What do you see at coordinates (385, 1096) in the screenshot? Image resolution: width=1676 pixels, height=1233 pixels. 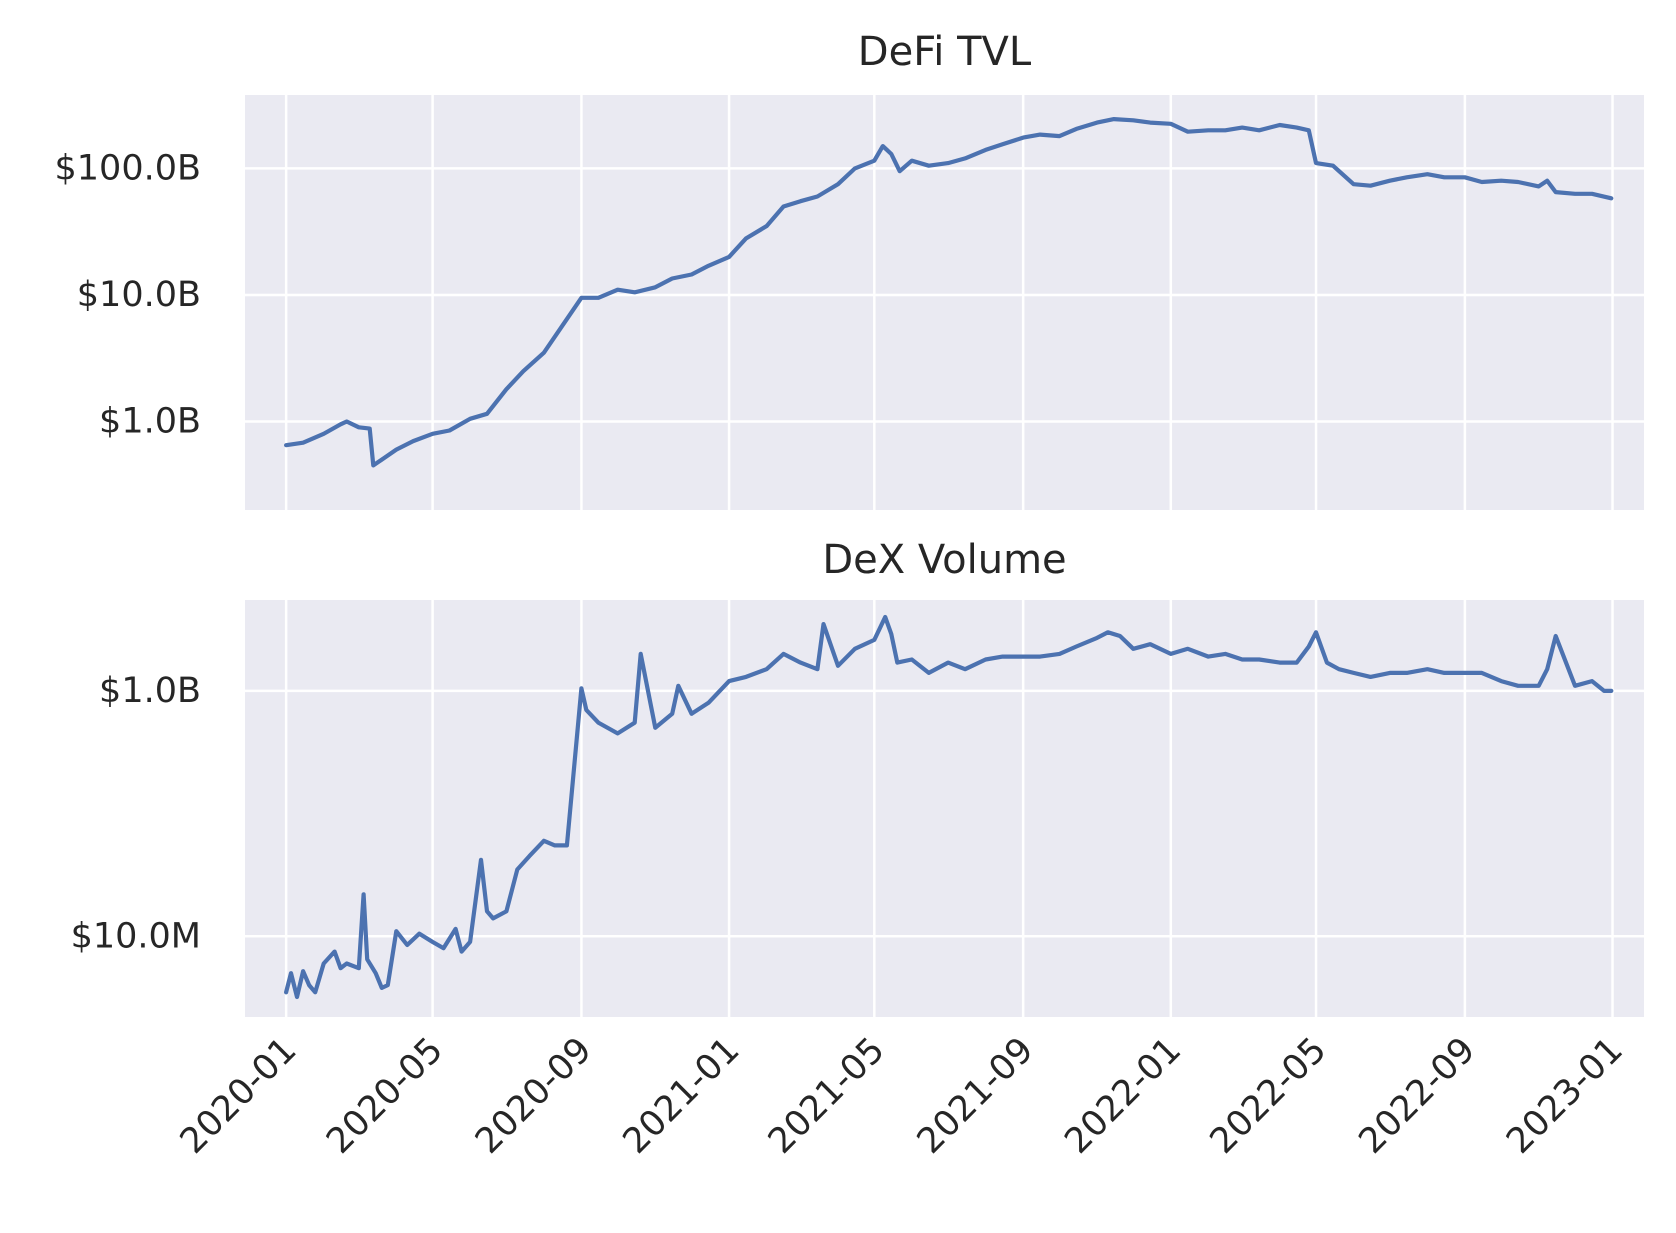 I see `x-tick-label-2020-05: 2020-05` at bounding box center [385, 1096].